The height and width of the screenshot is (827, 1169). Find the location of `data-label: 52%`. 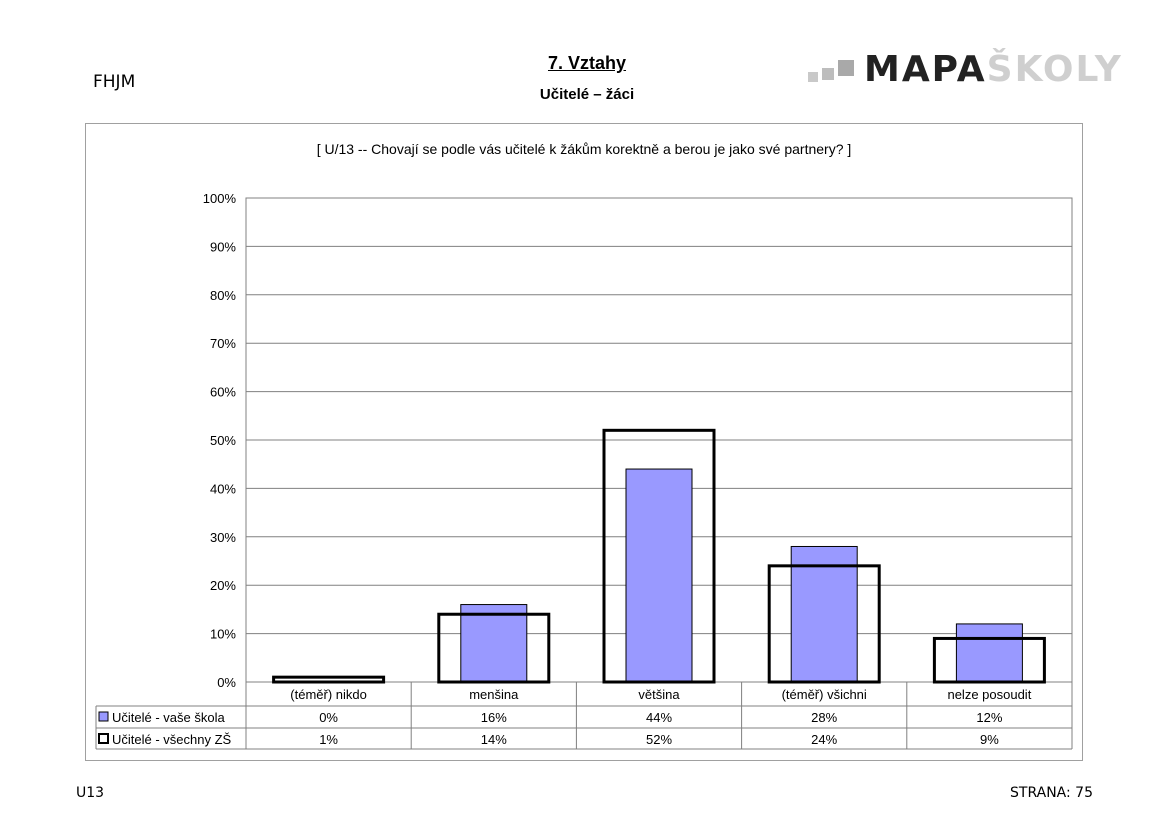

data-label: 52% is located at coordinates (659, 739).